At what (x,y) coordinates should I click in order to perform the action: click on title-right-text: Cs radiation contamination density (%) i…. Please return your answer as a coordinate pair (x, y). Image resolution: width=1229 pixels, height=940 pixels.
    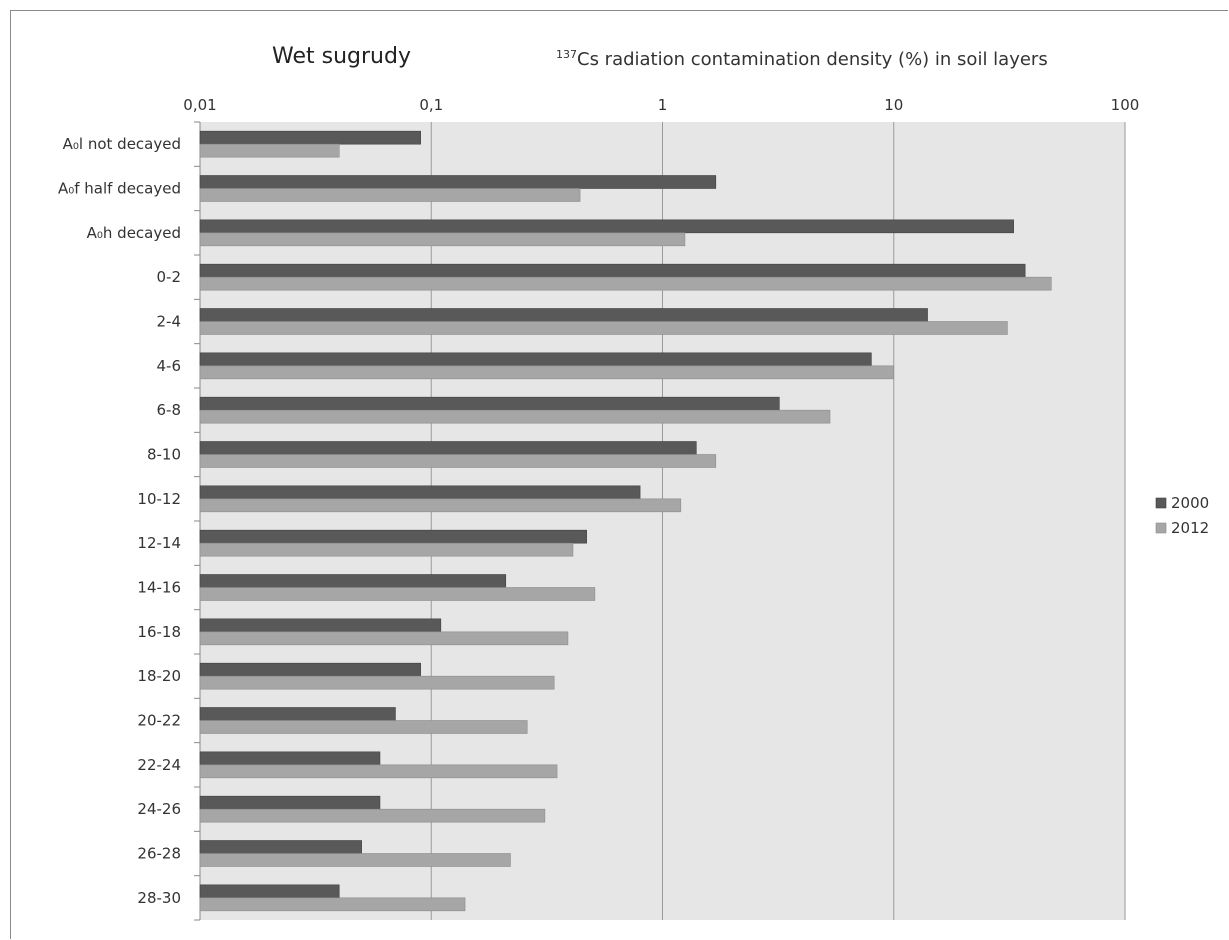
    Looking at the image, I should click on (812, 59).